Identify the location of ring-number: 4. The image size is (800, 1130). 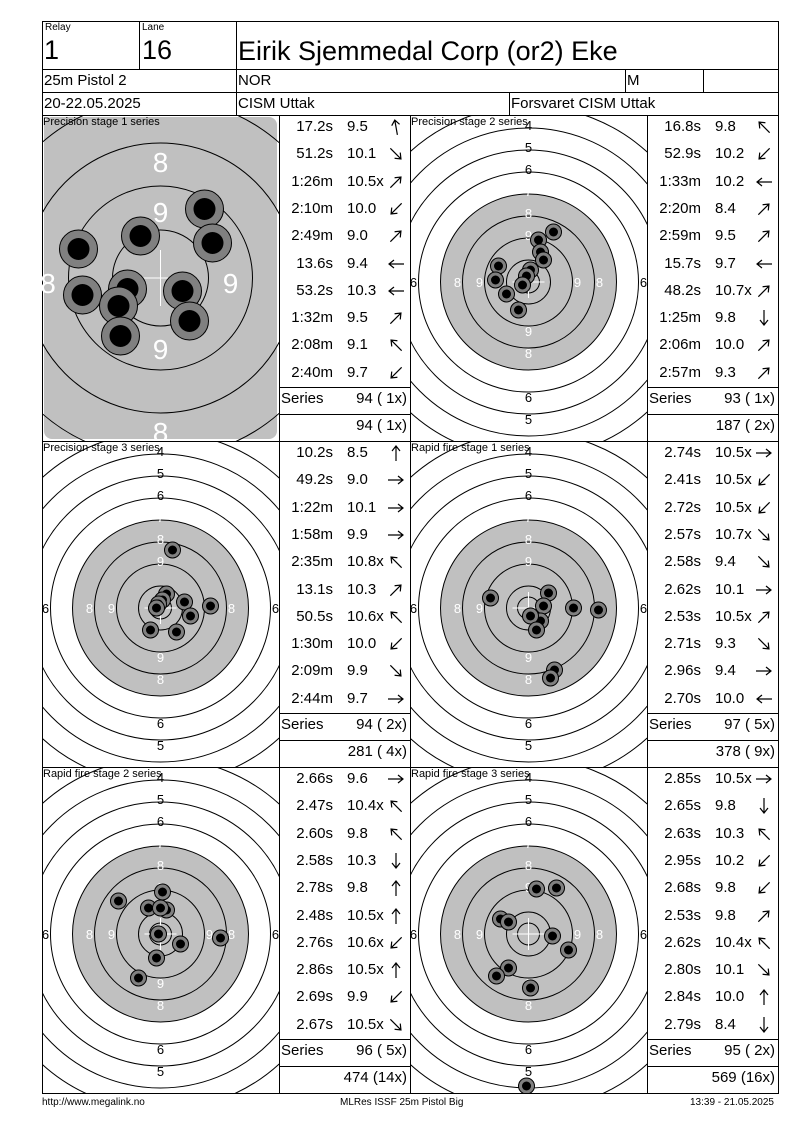
(528, 125).